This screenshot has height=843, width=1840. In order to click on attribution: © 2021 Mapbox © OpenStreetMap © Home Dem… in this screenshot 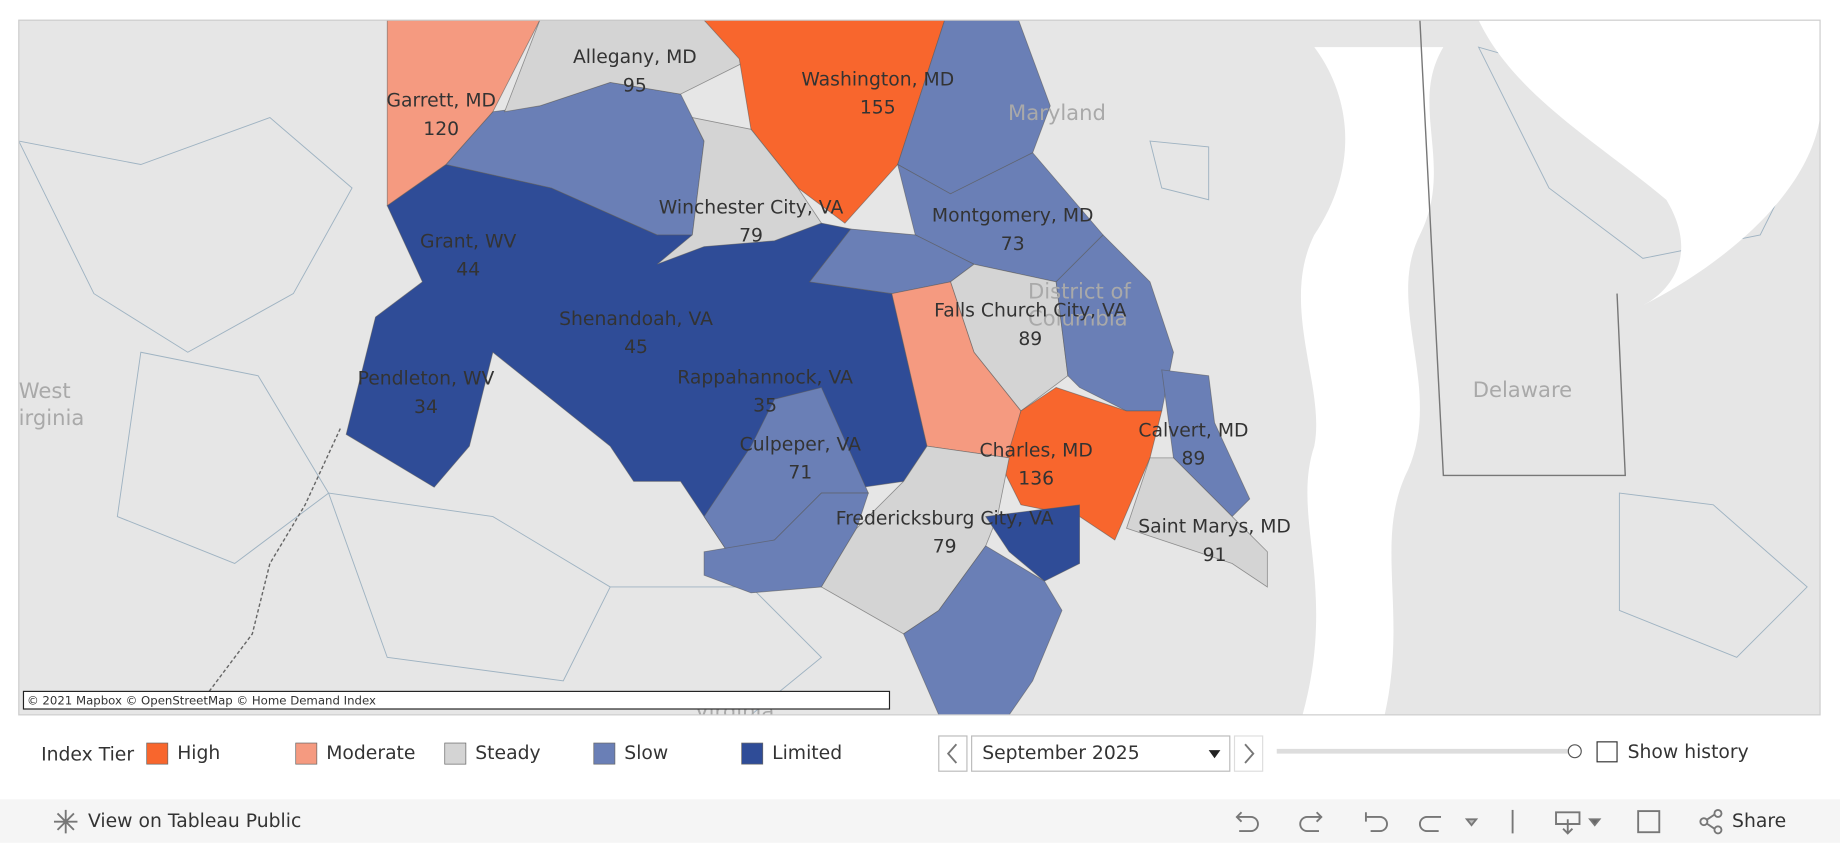, I will do `click(201, 700)`.